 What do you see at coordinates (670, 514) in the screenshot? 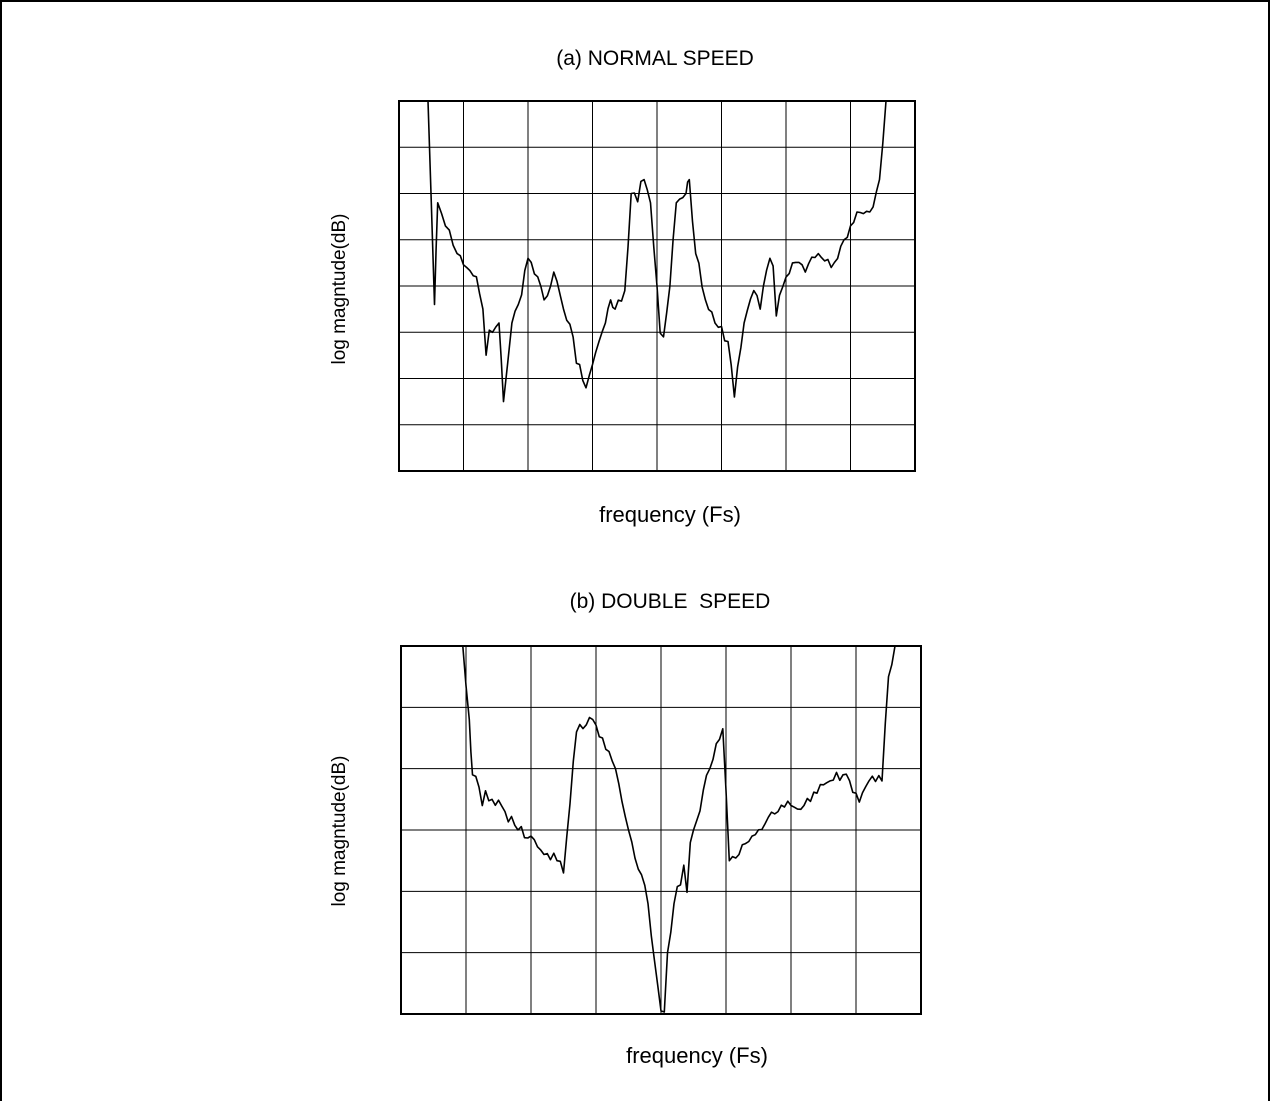
I see `chart-a-xlabel: frequency (Fs)` at bounding box center [670, 514].